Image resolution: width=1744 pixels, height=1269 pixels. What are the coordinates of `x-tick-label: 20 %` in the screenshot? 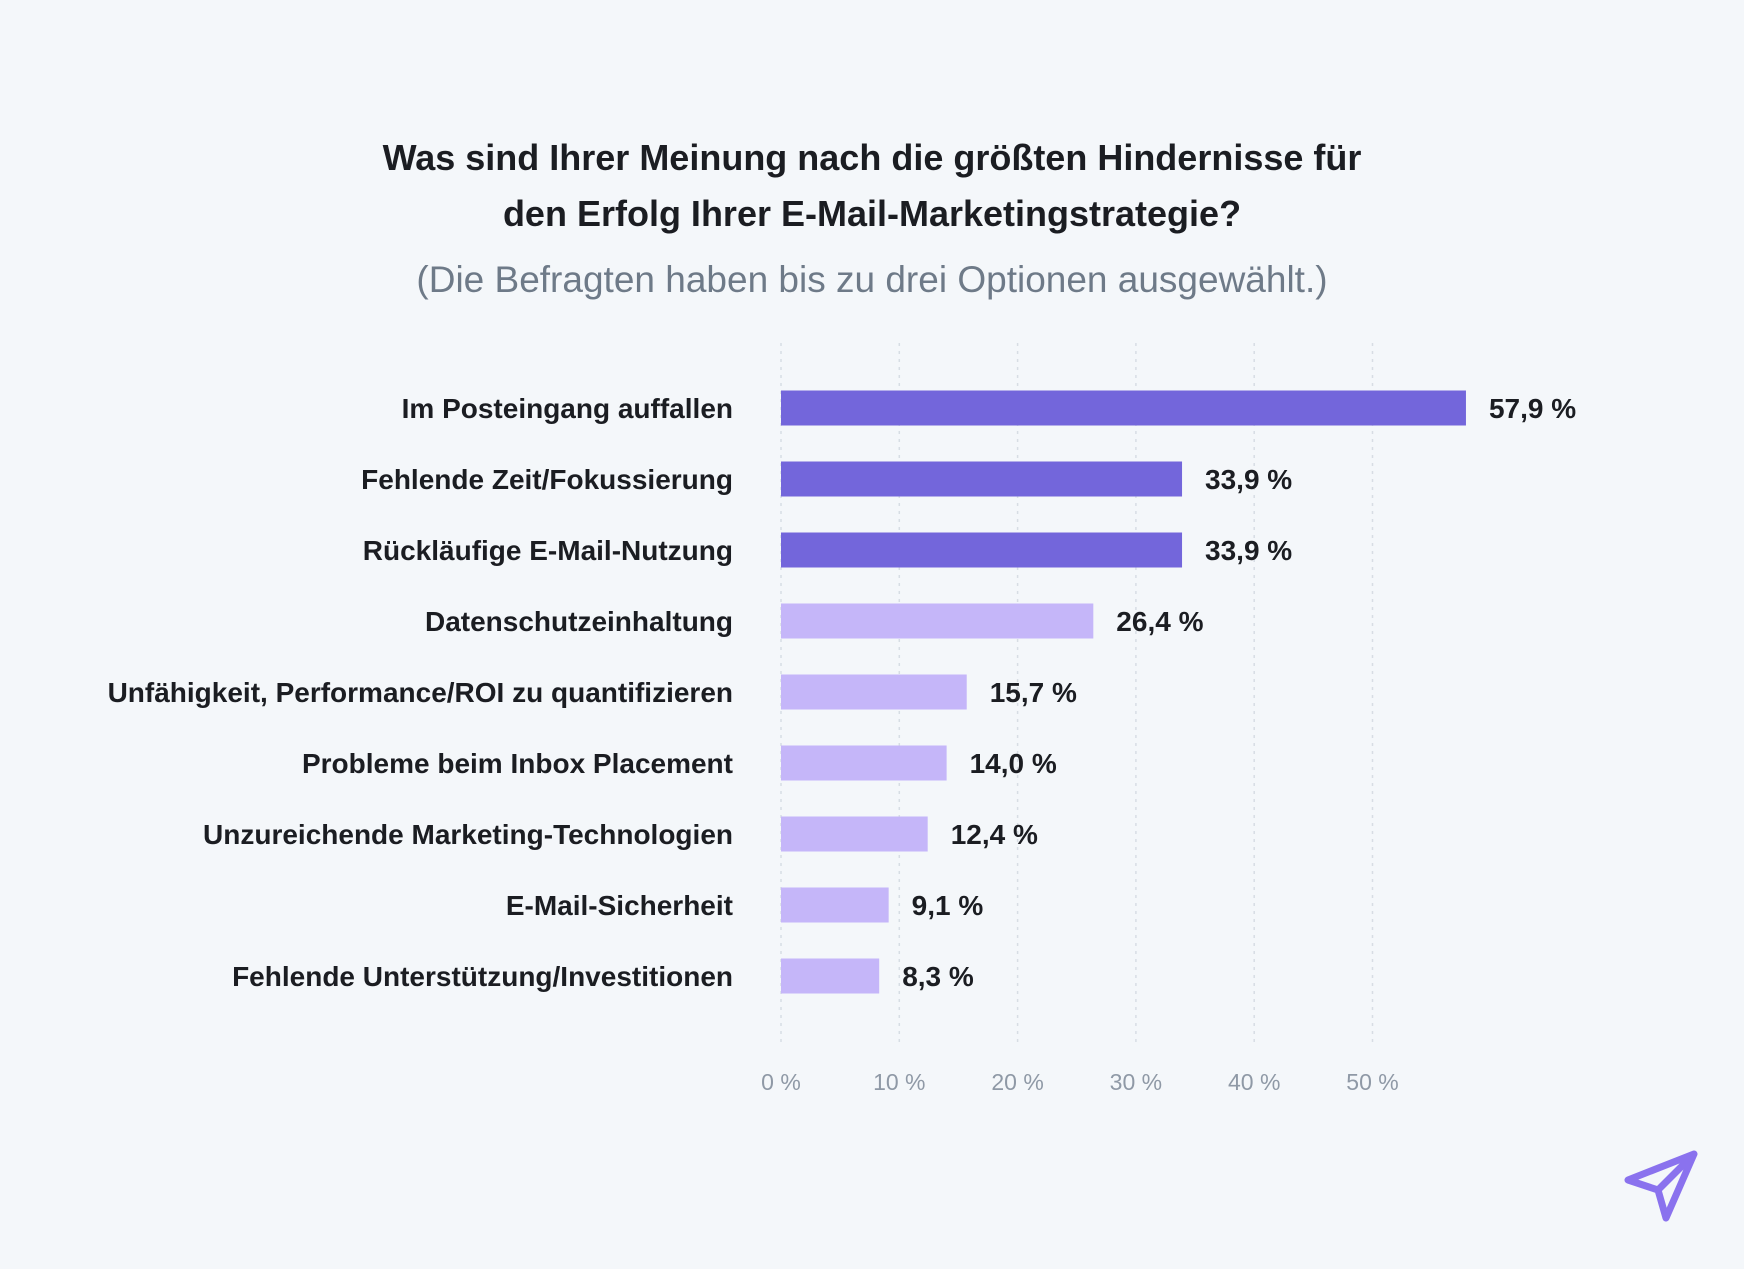 It's located at (1017, 1082).